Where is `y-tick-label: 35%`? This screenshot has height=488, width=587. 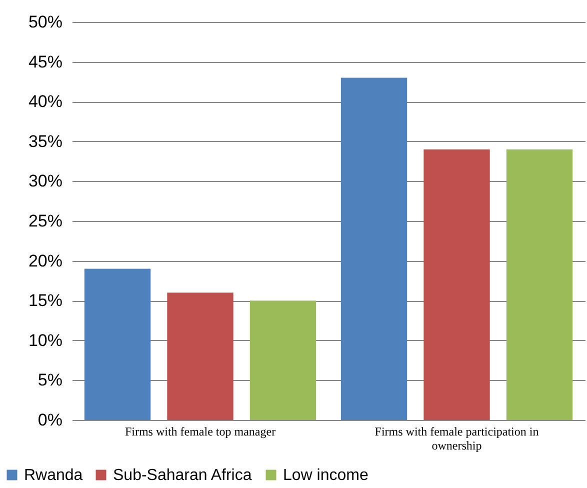
y-tick-label: 35% is located at coordinates (45, 141).